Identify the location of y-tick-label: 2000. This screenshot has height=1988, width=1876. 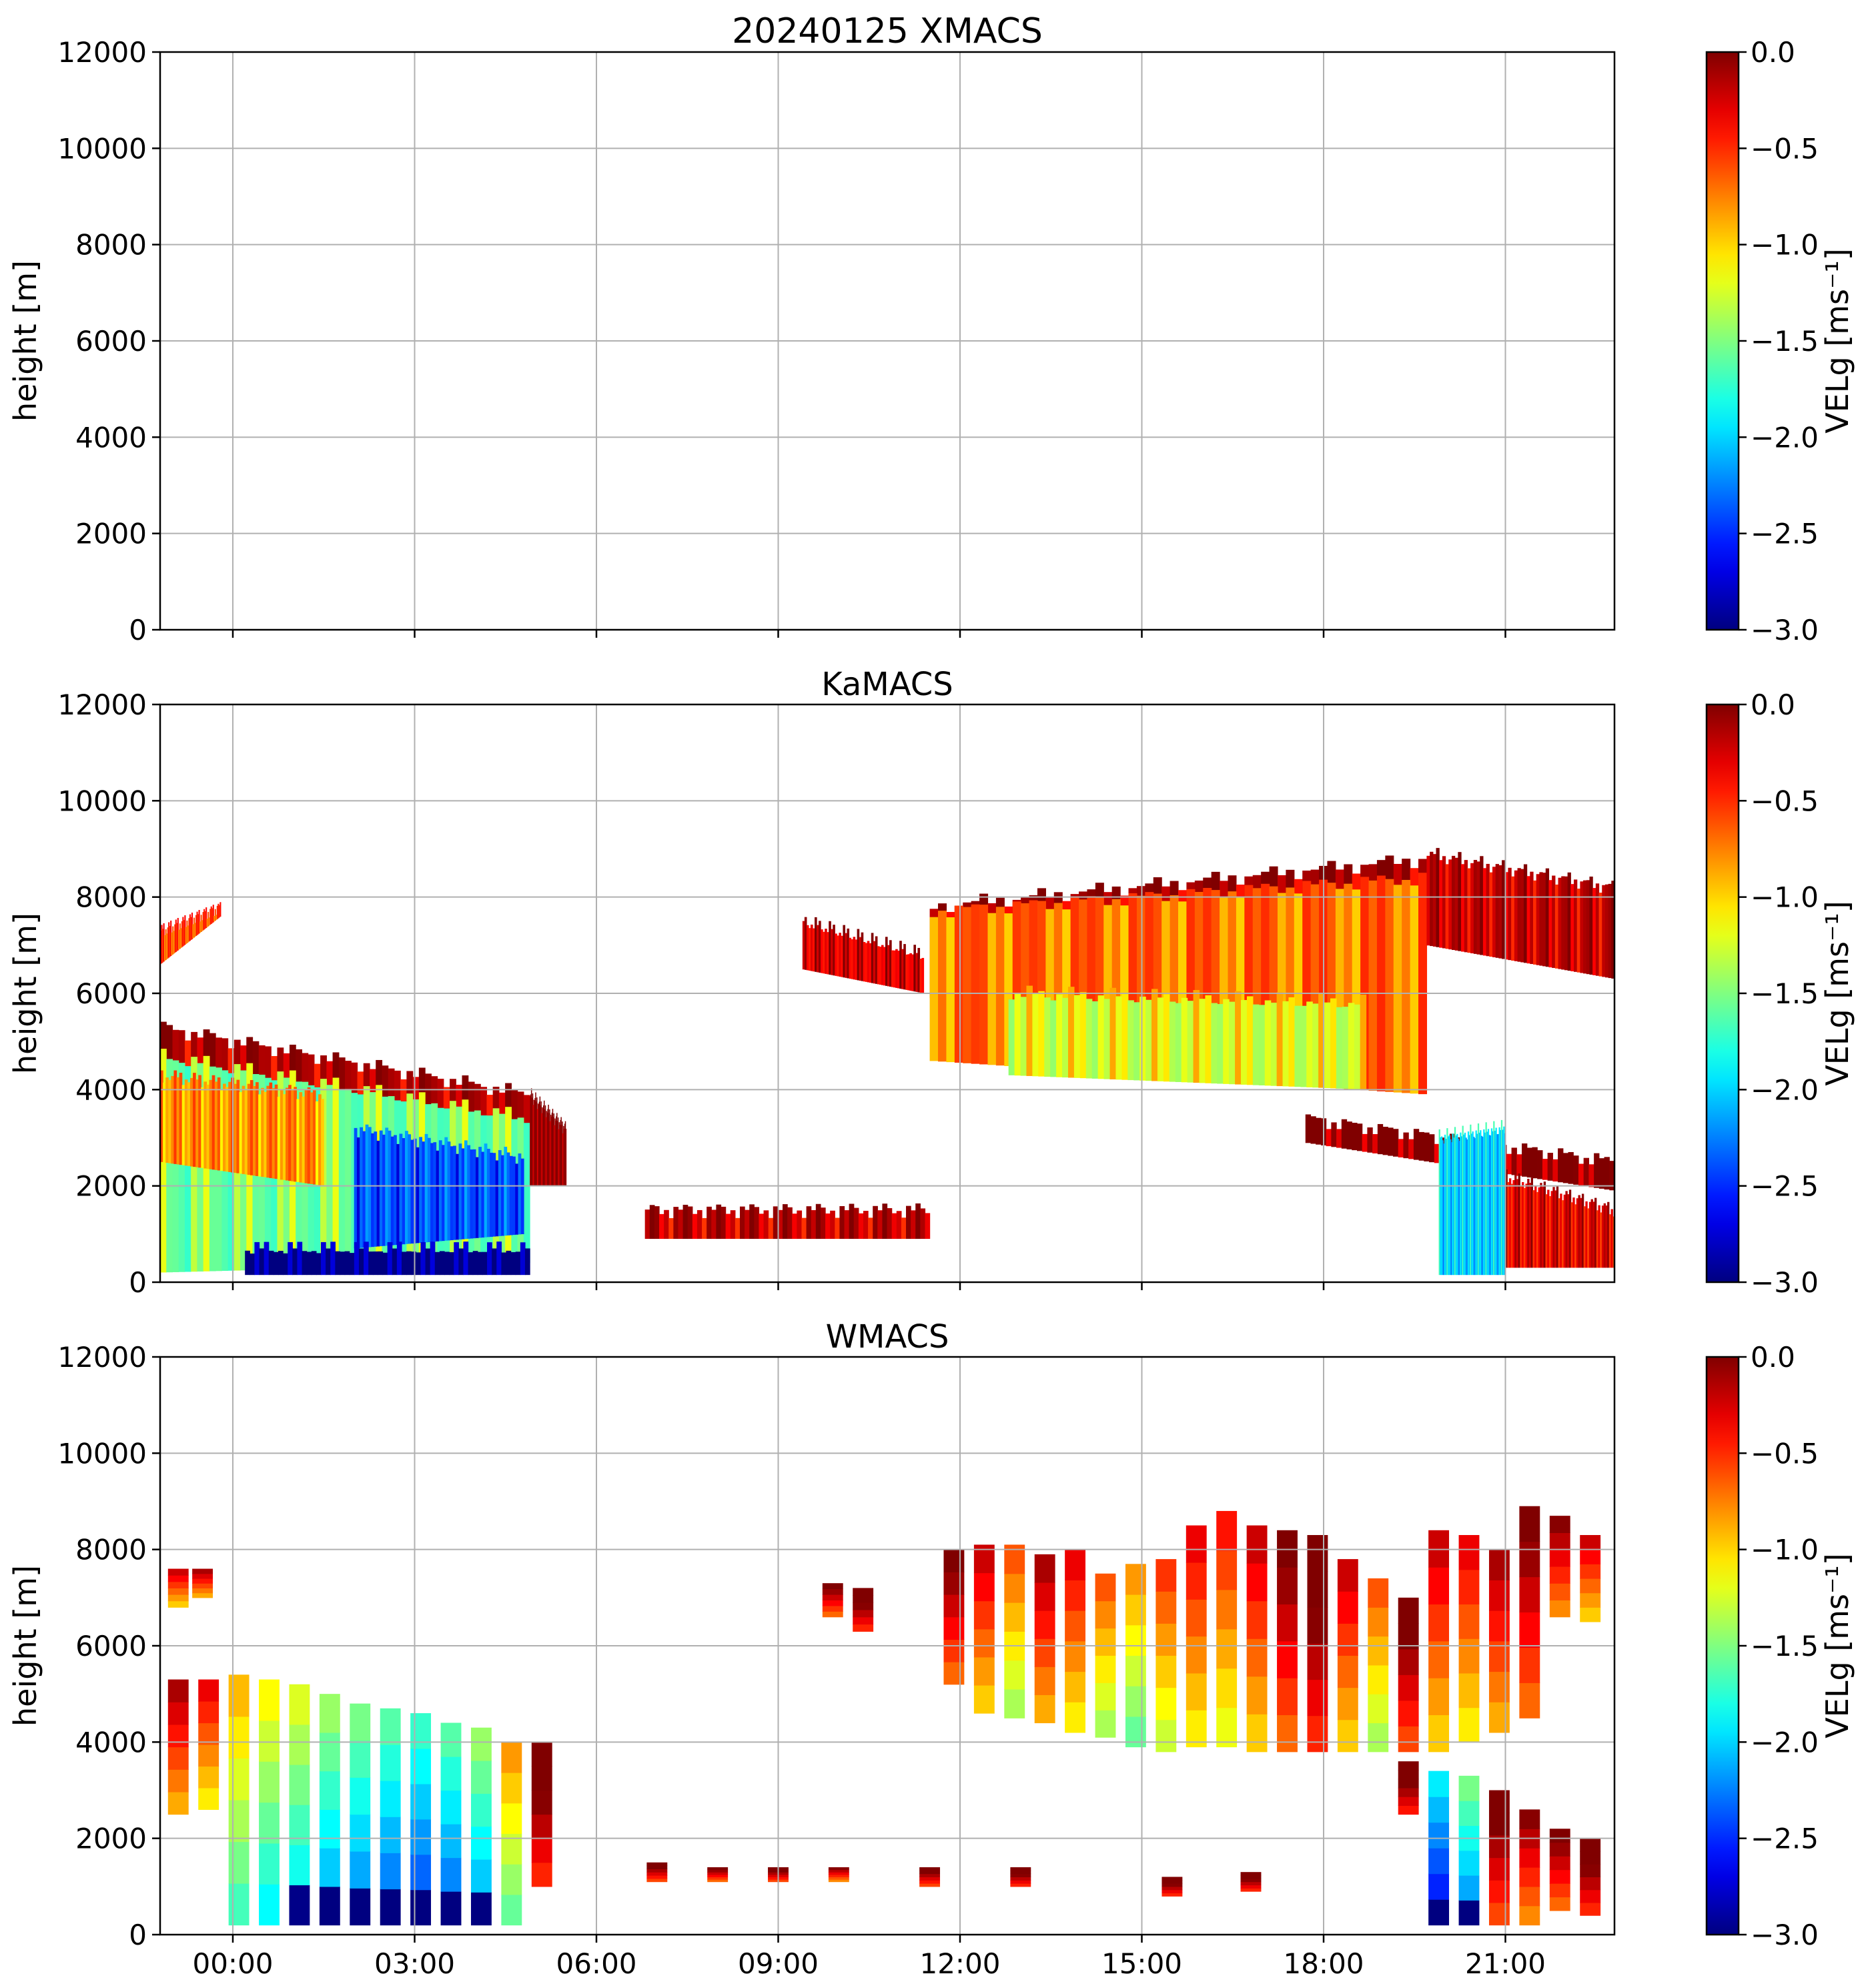
(111, 1839).